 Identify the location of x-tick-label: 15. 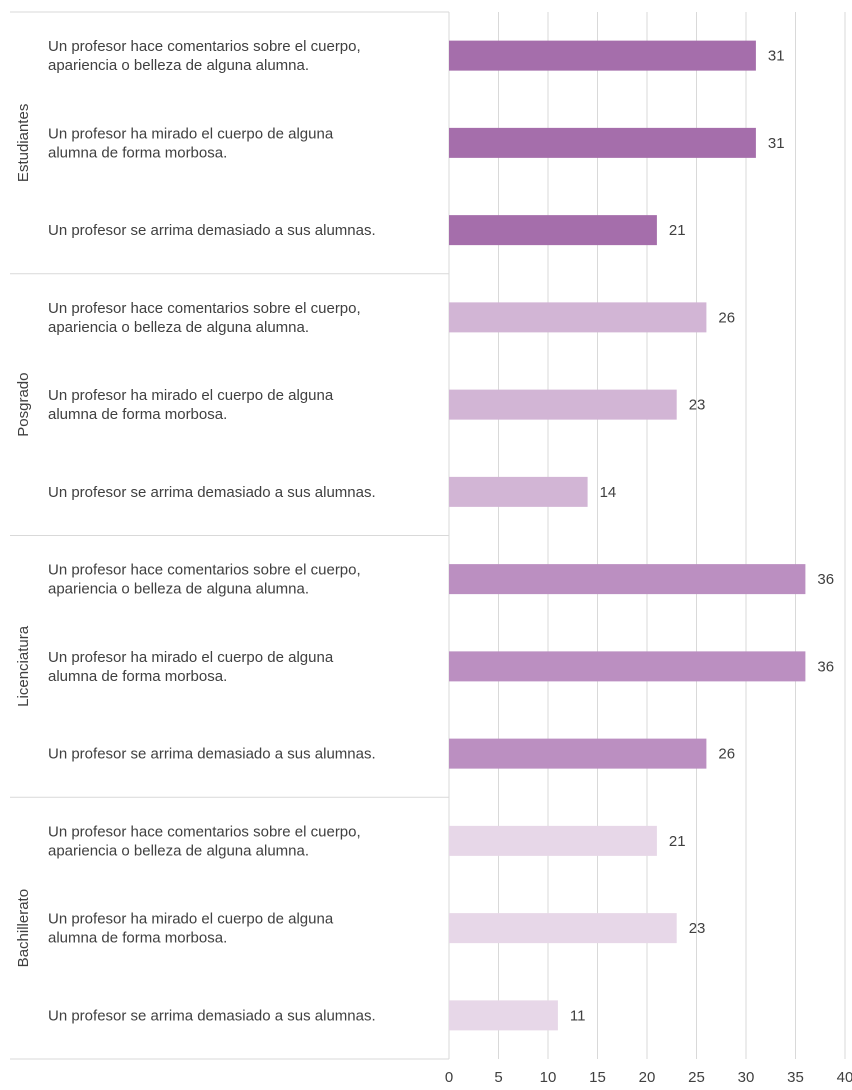
(597, 1077).